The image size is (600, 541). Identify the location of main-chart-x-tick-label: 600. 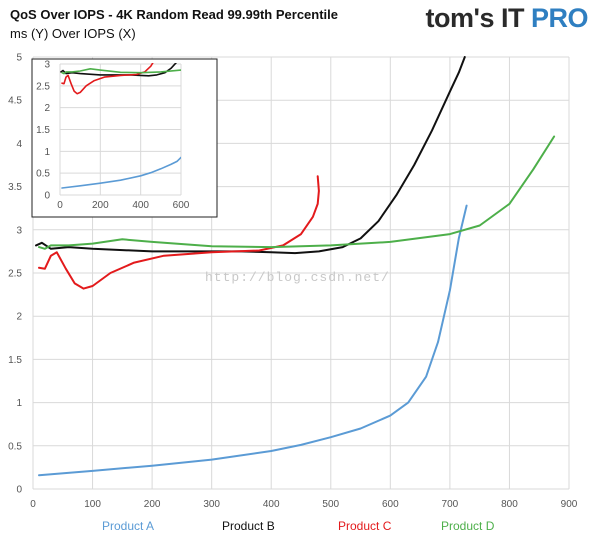
(390, 504).